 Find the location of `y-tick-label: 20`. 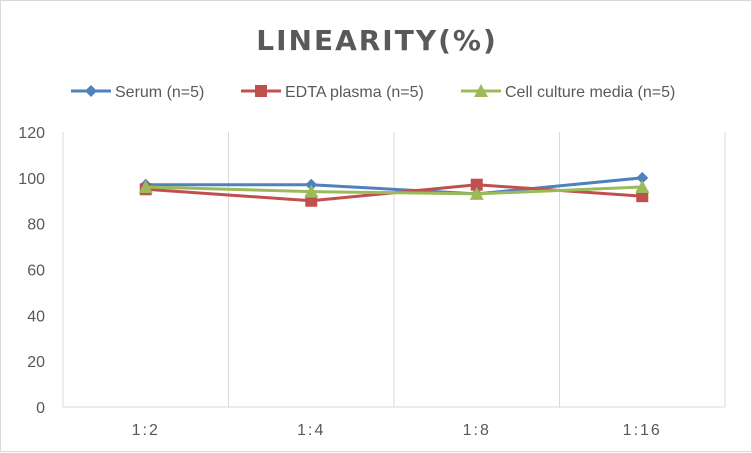

y-tick-label: 20 is located at coordinates (36, 362).